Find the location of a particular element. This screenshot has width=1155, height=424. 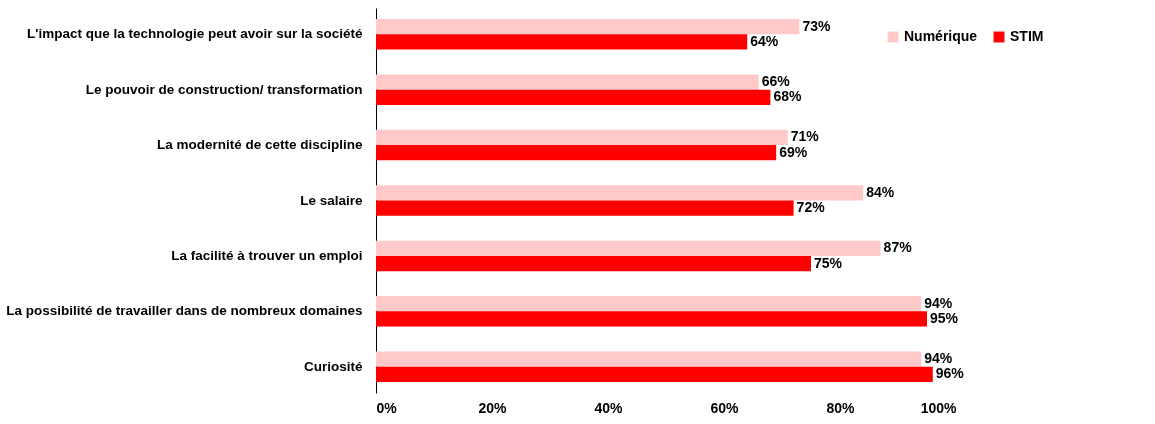

data-label: 75% is located at coordinates (828, 262).